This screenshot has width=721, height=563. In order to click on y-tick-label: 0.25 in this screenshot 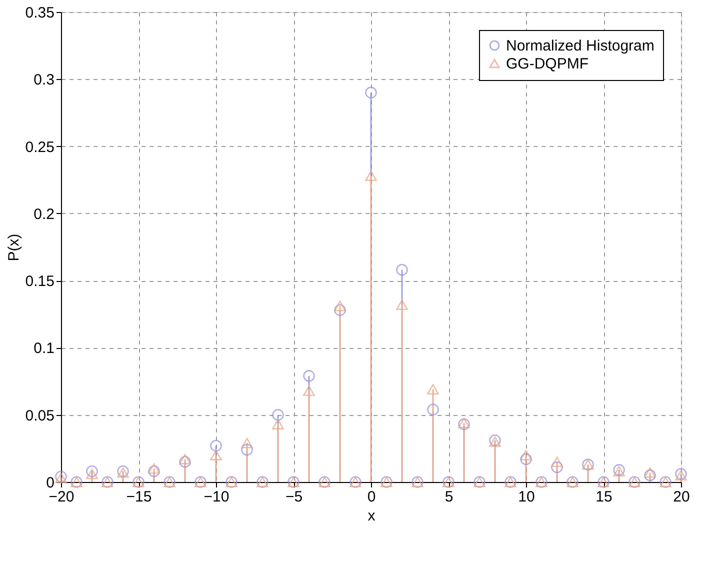, I will do `click(39, 147)`.